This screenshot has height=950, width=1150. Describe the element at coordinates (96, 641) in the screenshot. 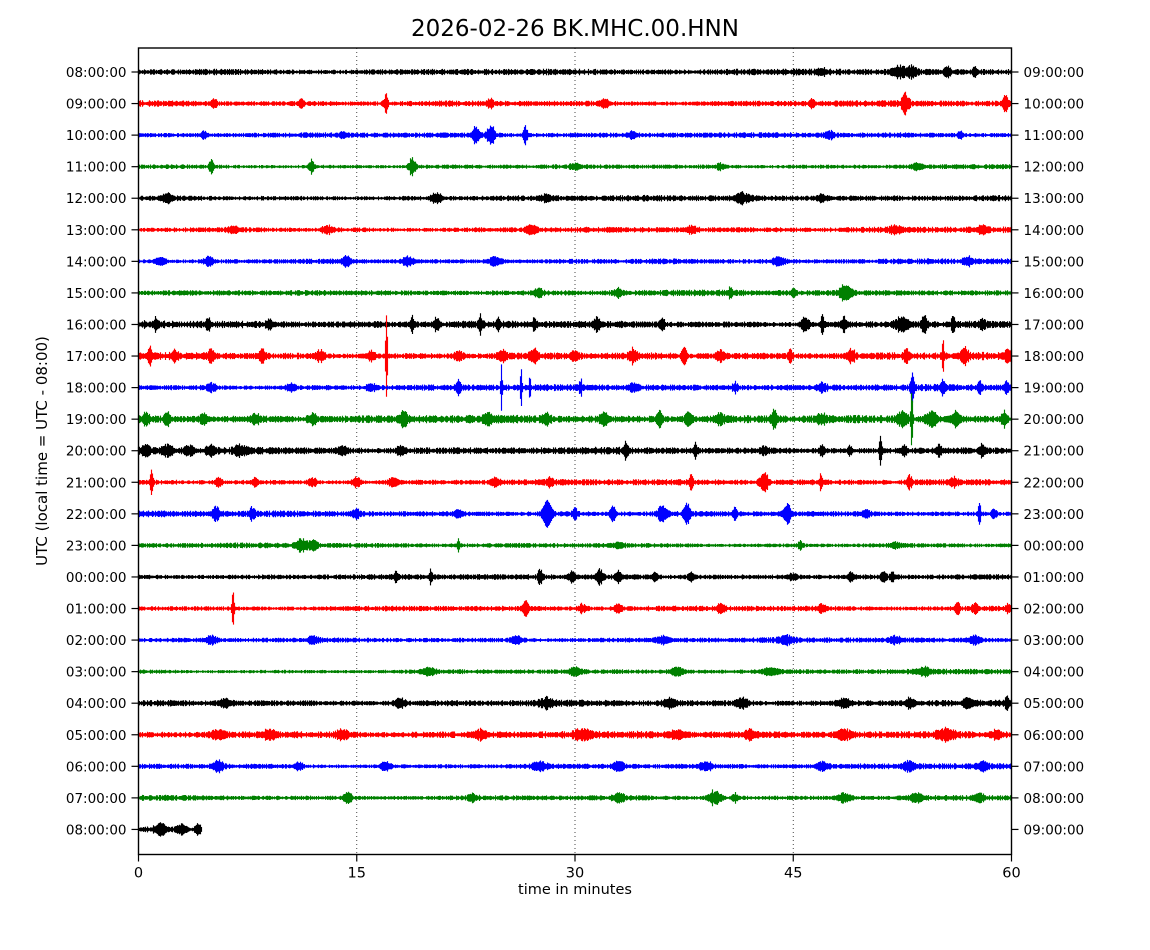

I see `utc-time-label: 02:00:00` at that location.